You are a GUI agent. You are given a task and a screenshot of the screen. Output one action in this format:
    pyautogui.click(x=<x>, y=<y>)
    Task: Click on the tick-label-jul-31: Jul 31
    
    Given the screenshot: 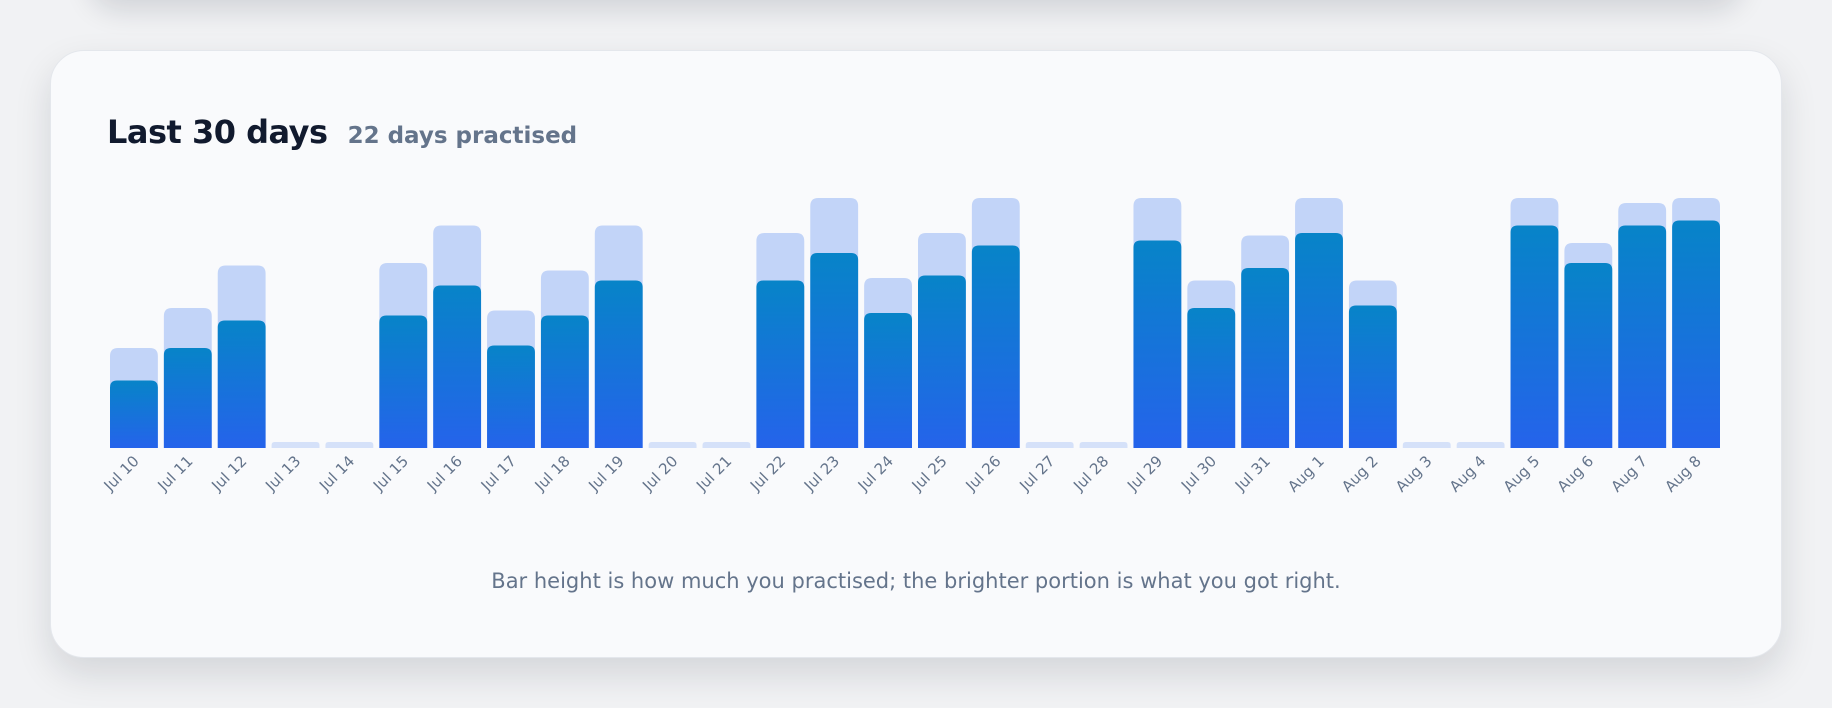 What is the action you would take?
    pyautogui.click(x=1252, y=473)
    